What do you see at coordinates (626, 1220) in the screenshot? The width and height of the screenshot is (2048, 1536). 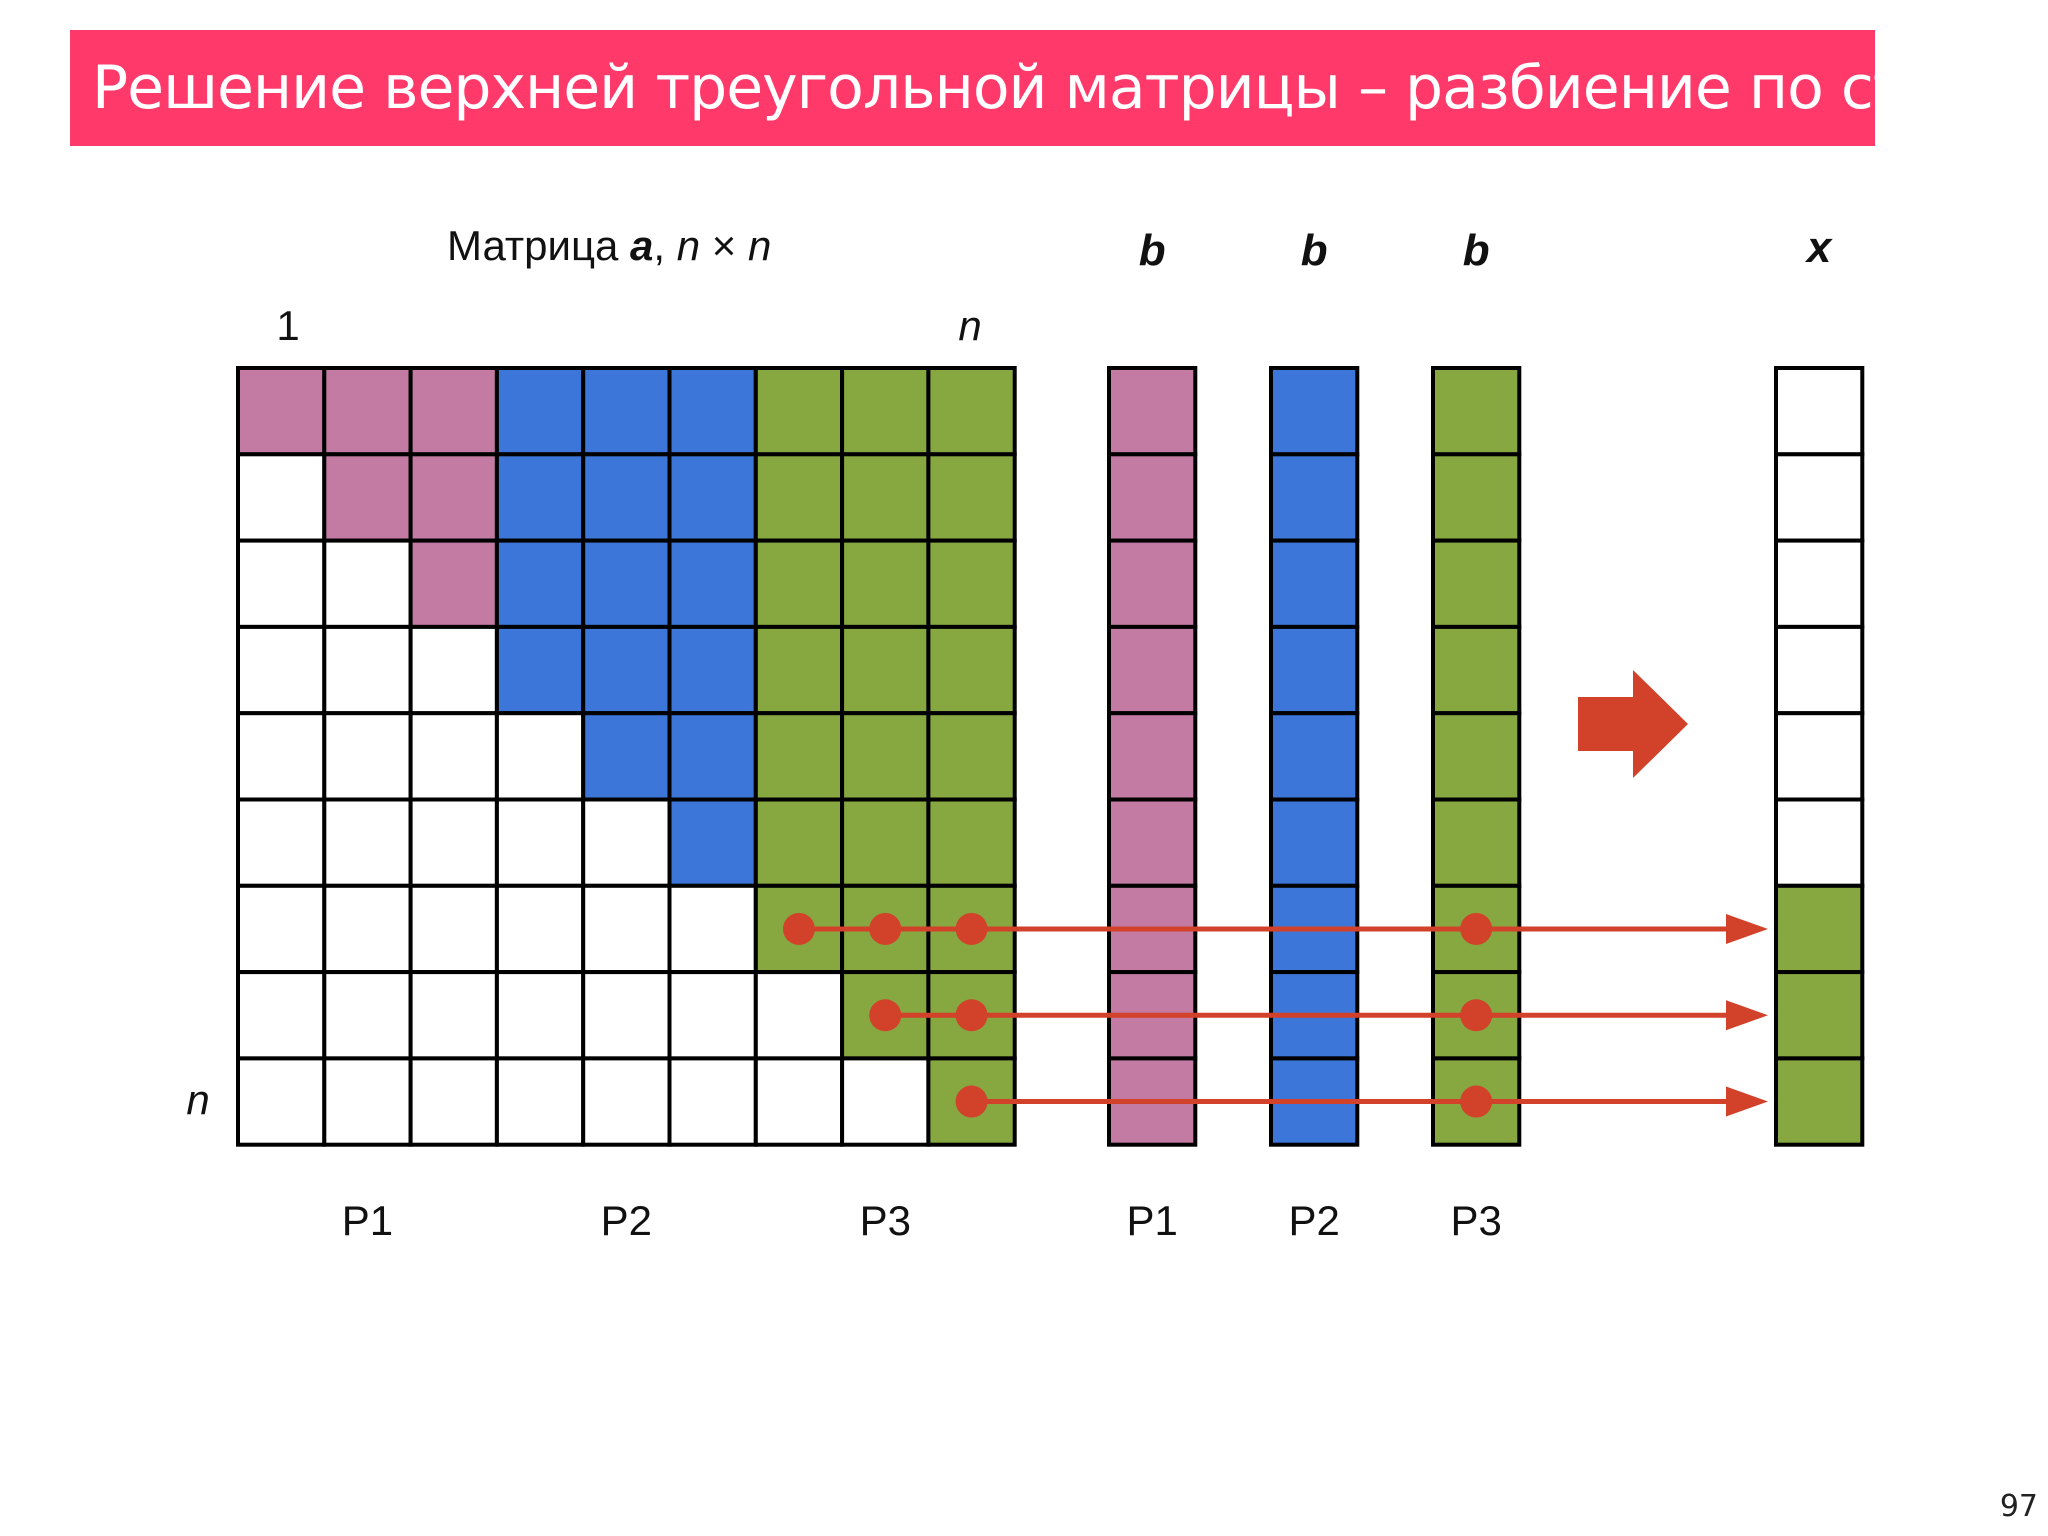 I see `matrix-partition-label: P2` at bounding box center [626, 1220].